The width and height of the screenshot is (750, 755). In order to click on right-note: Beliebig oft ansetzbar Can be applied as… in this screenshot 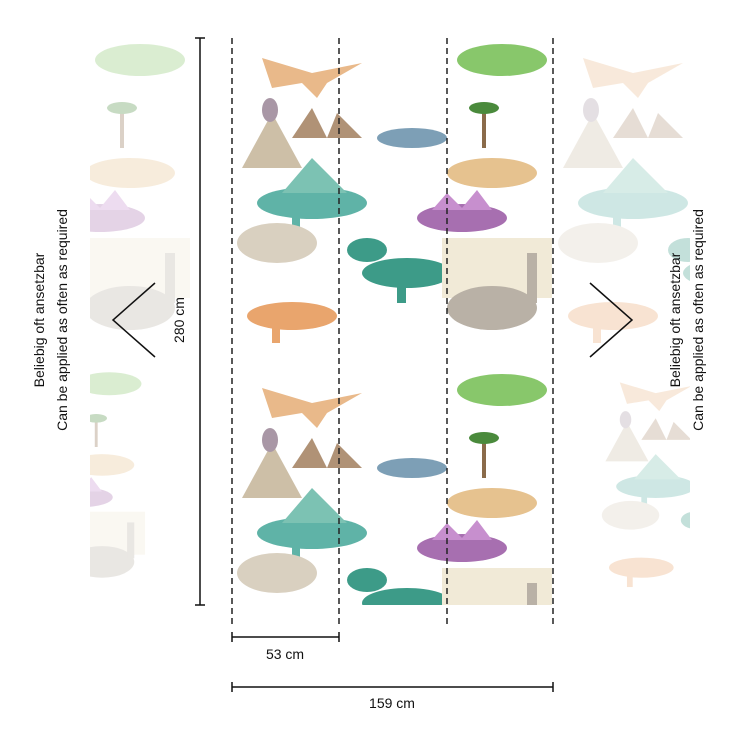, I will do `click(686, 320)`.